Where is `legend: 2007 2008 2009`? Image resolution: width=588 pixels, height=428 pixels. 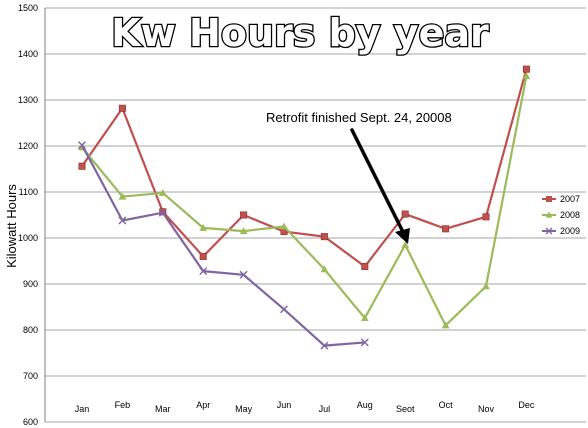
legend: 2007 2008 2009 is located at coordinates (561, 215).